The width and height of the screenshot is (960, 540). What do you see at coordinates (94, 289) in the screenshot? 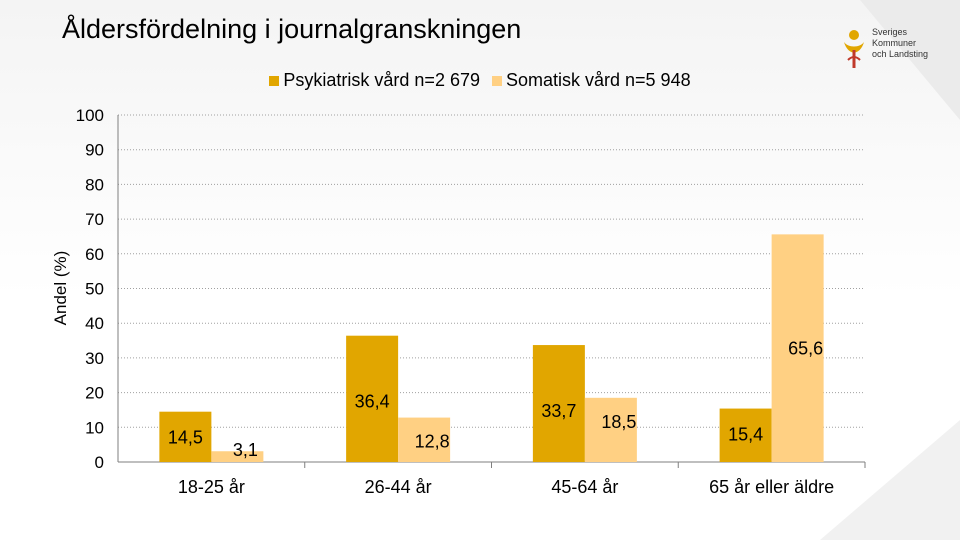
I see `y-tick-label: 50` at bounding box center [94, 289].